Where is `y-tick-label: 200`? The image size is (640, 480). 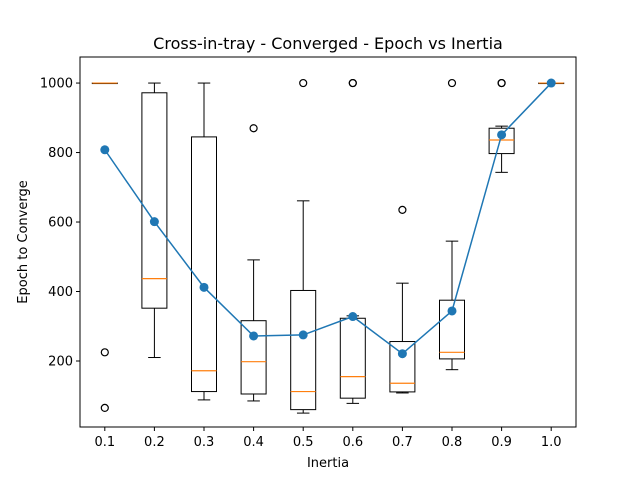
y-tick-label: 200 is located at coordinates (60, 361).